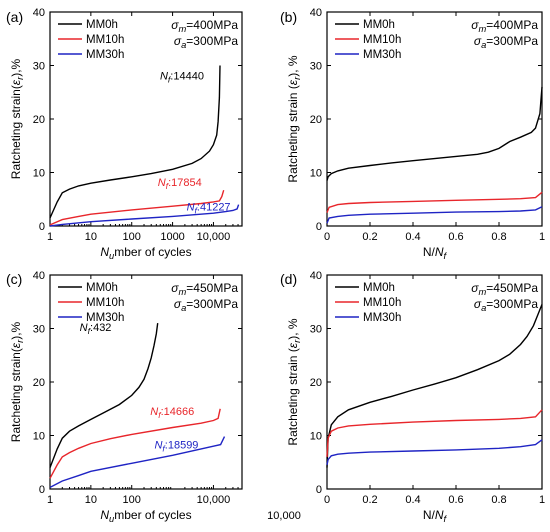  I want to click on failure-cycle-annotation: Nf:14666, so click(172, 413).